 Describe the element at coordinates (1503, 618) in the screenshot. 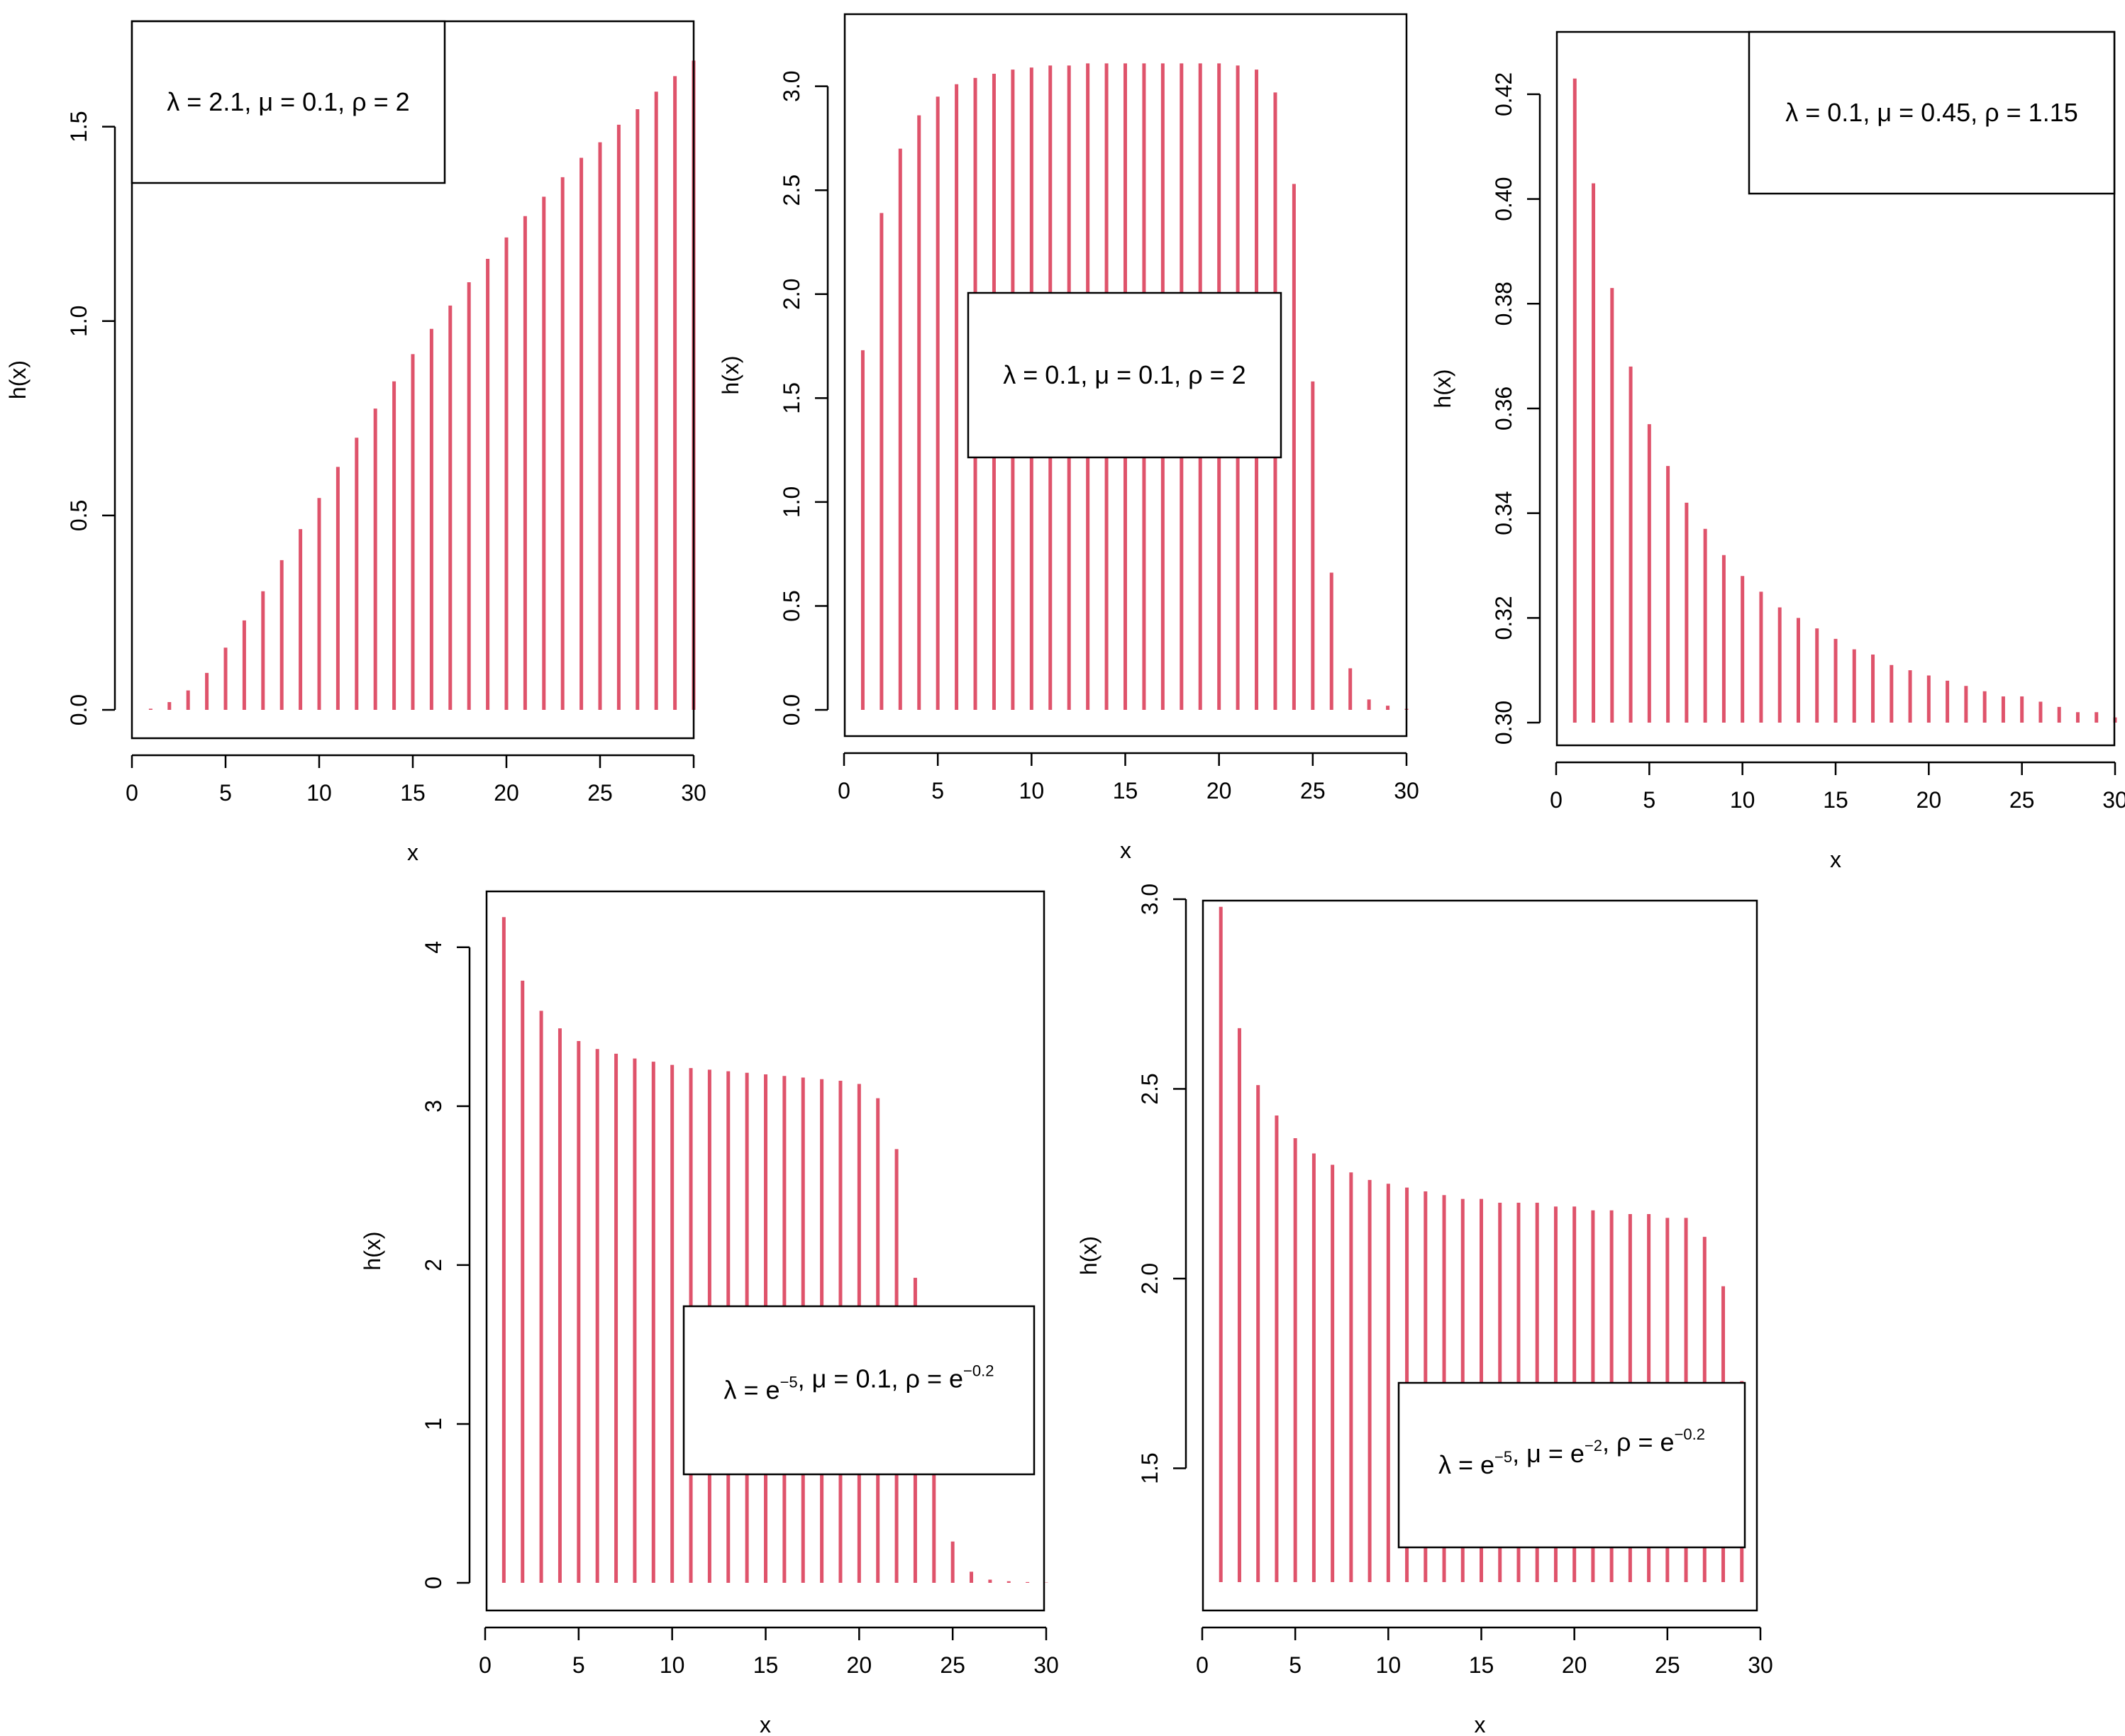

I see `y-tick-label: 0.32` at that location.